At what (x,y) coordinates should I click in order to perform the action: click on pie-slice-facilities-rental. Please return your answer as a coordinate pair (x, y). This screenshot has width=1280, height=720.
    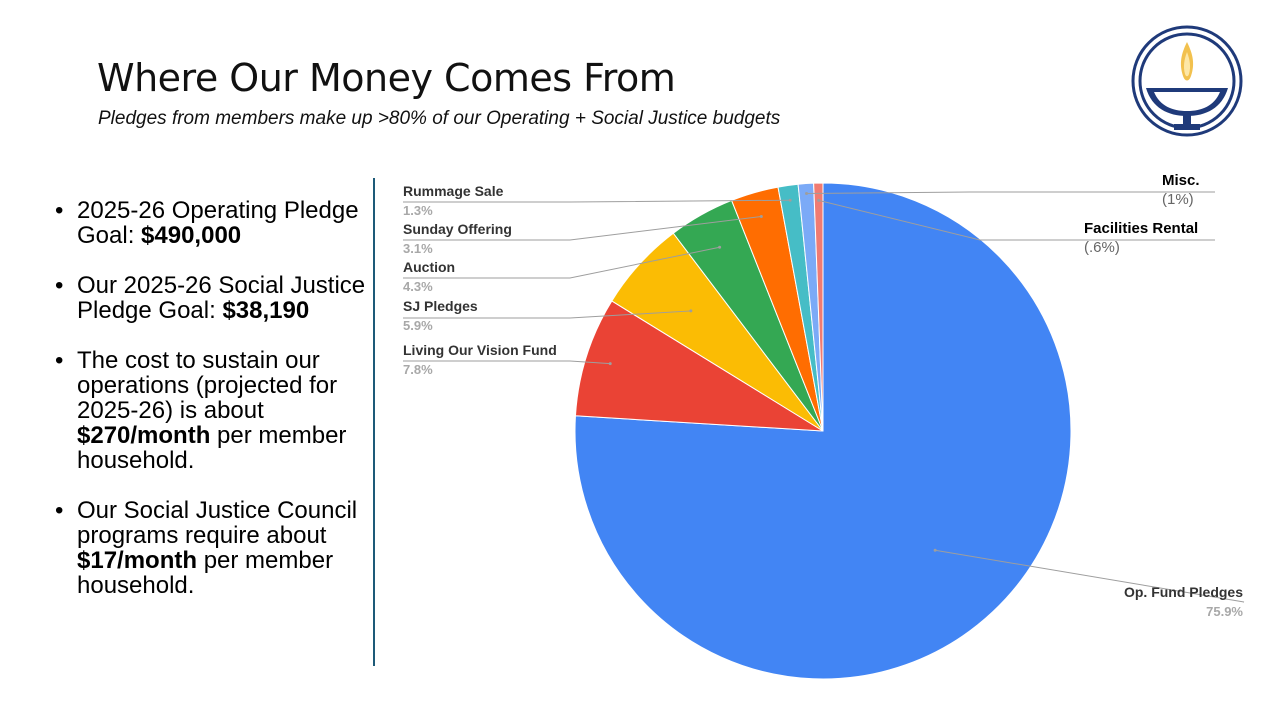
    Looking at the image, I should click on (818, 307).